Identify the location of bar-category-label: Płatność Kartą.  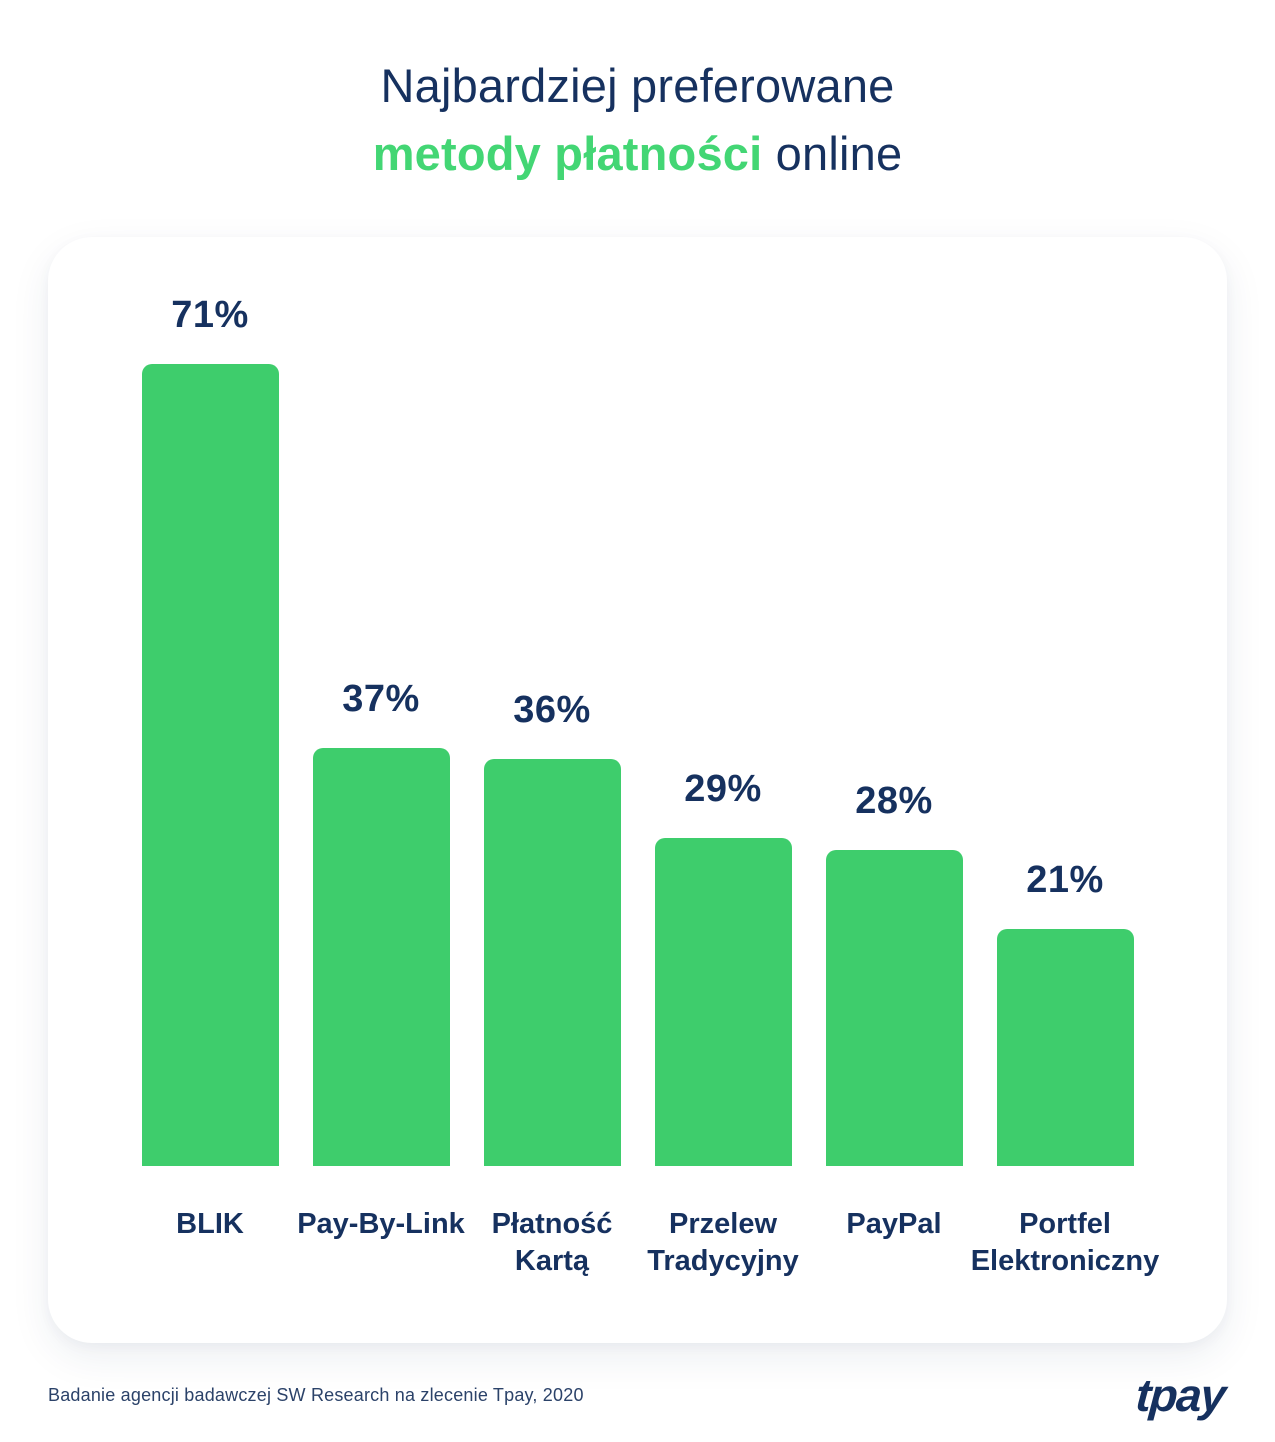
(552, 1242).